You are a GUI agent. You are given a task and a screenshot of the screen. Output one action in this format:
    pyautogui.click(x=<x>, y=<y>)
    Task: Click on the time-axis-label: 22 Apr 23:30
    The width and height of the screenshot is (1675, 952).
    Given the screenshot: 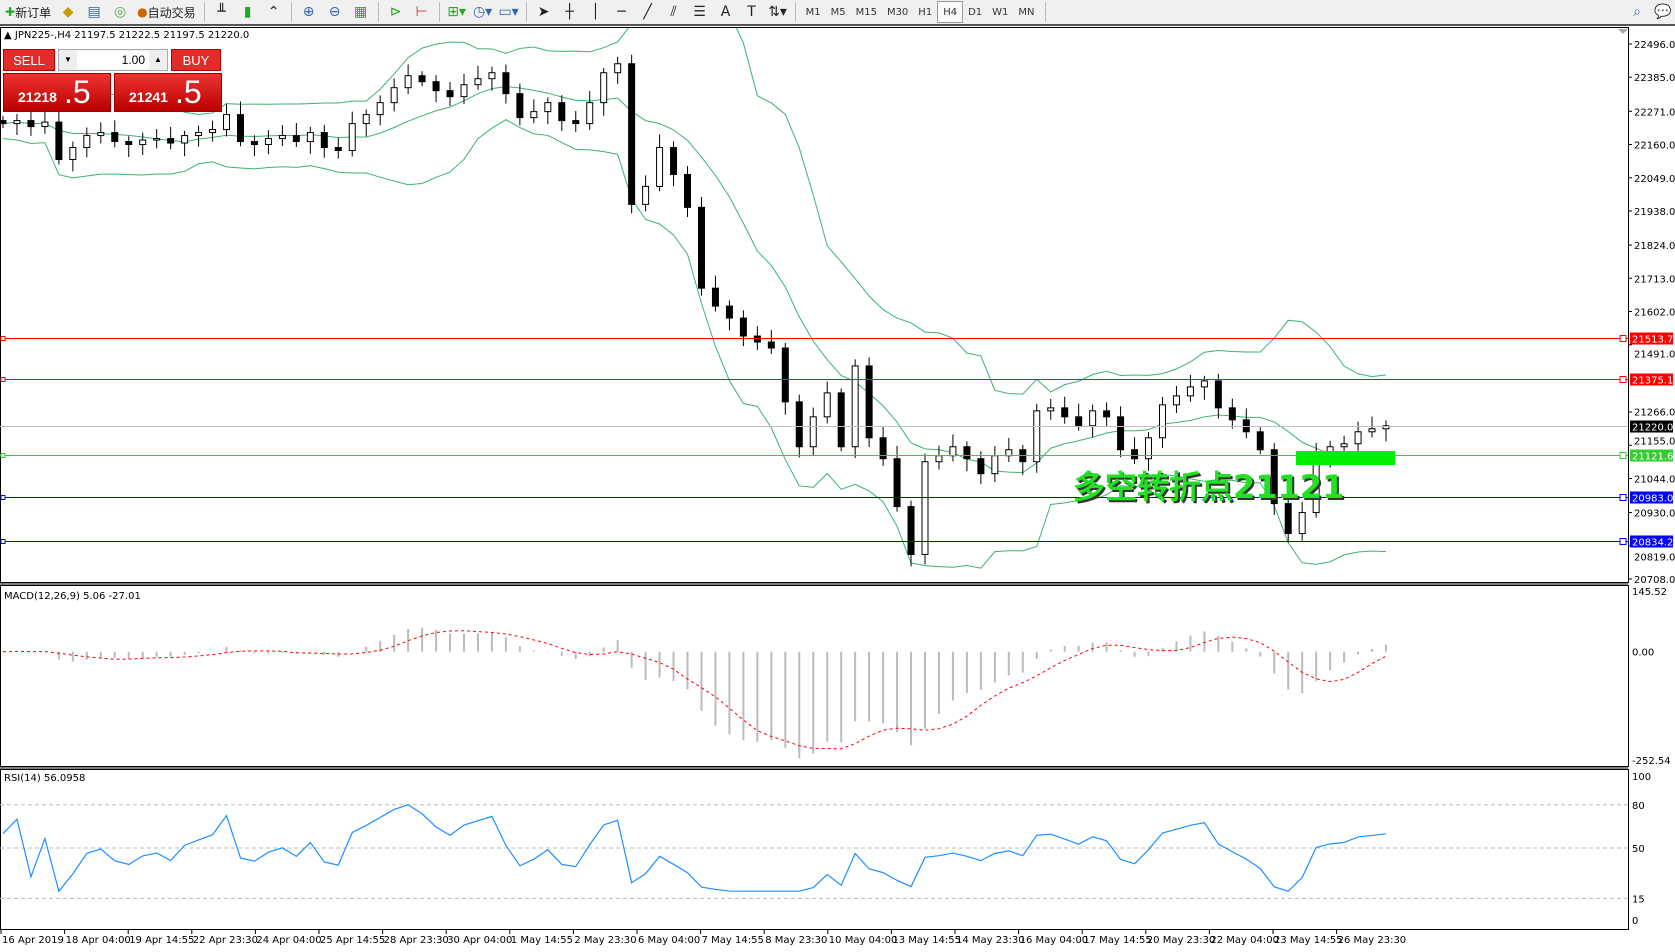 What is the action you would take?
    pyautogui.click(x=225, y=940)
    